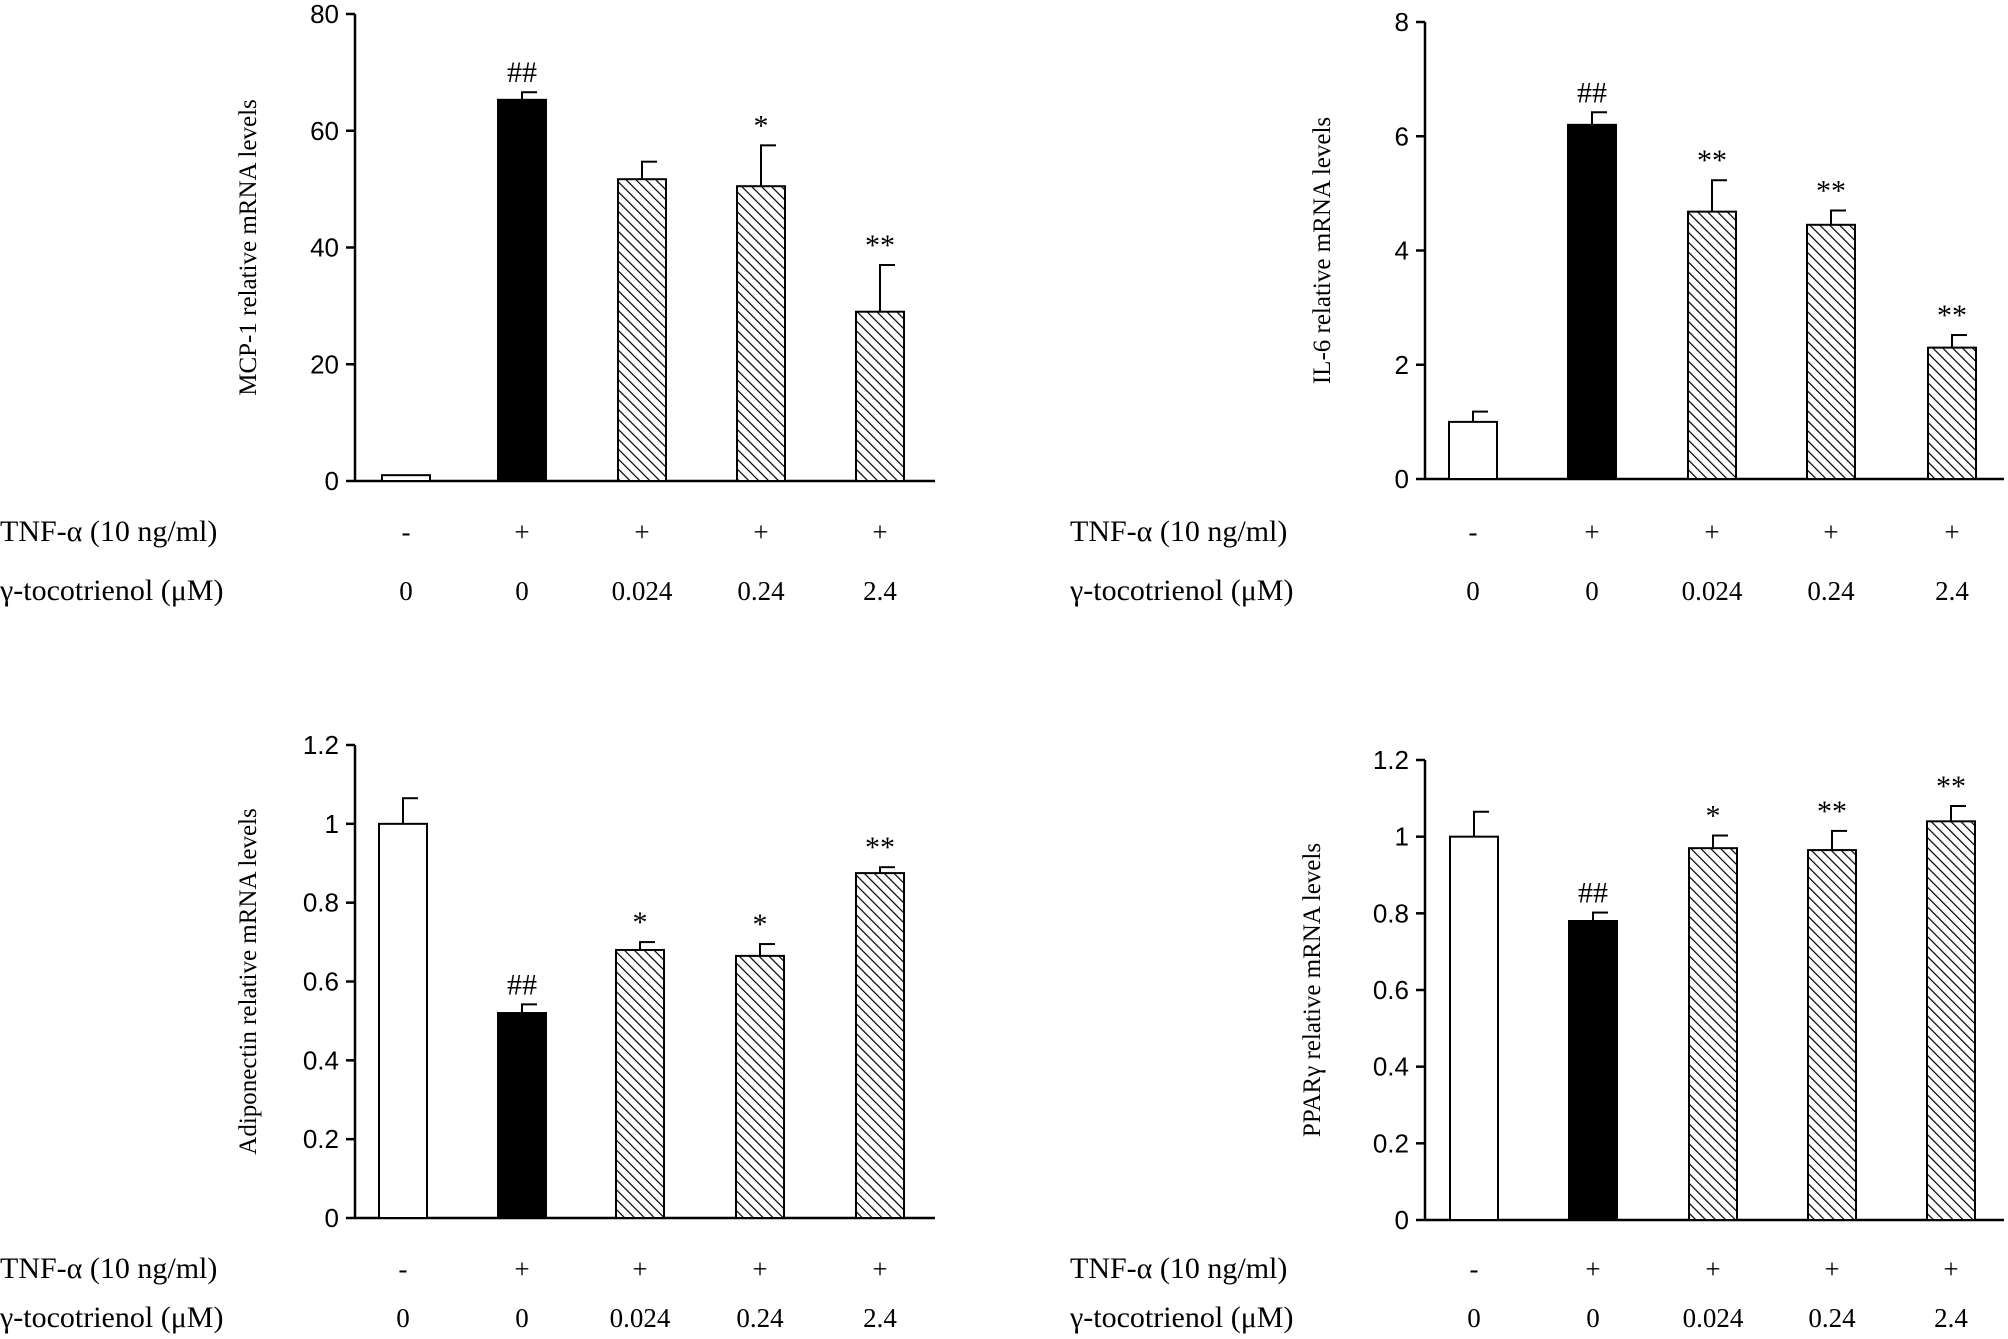  I want to click on y-axis-label: Adiponectin relative mRNA levels, so click(248, 981).